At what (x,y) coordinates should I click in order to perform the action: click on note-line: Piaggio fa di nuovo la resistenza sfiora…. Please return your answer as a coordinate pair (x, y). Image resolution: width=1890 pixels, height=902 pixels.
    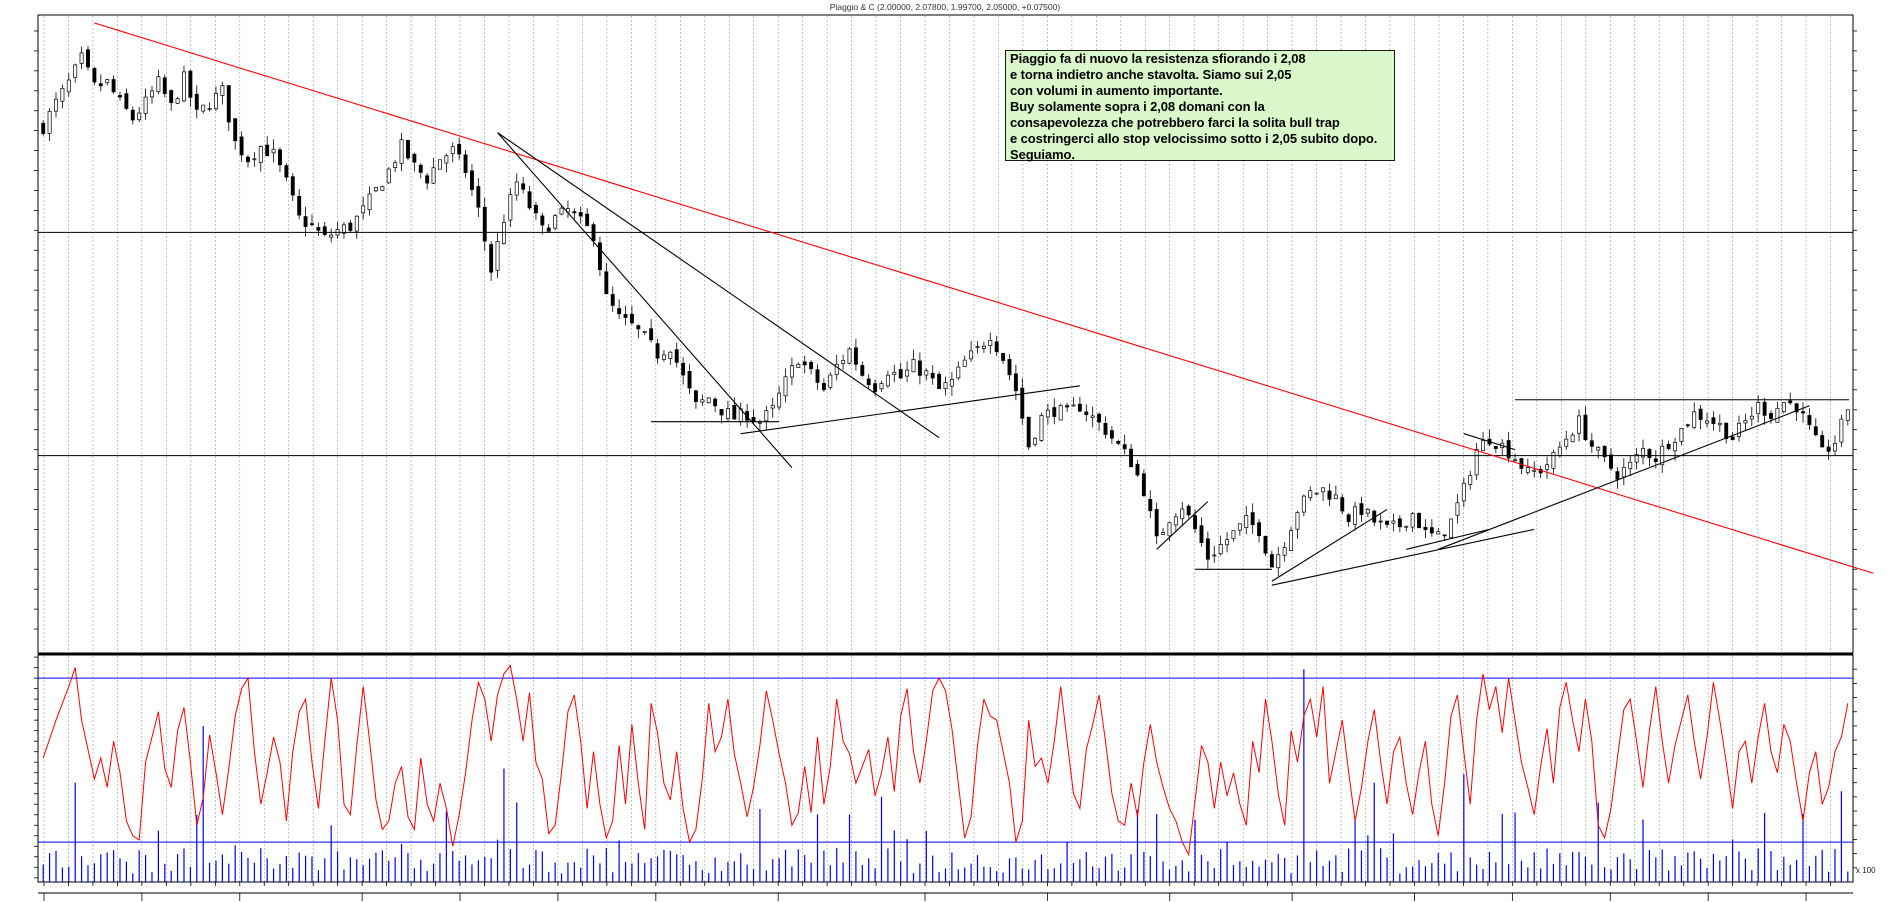
    Looking at the image, I should click on (1158, 58).